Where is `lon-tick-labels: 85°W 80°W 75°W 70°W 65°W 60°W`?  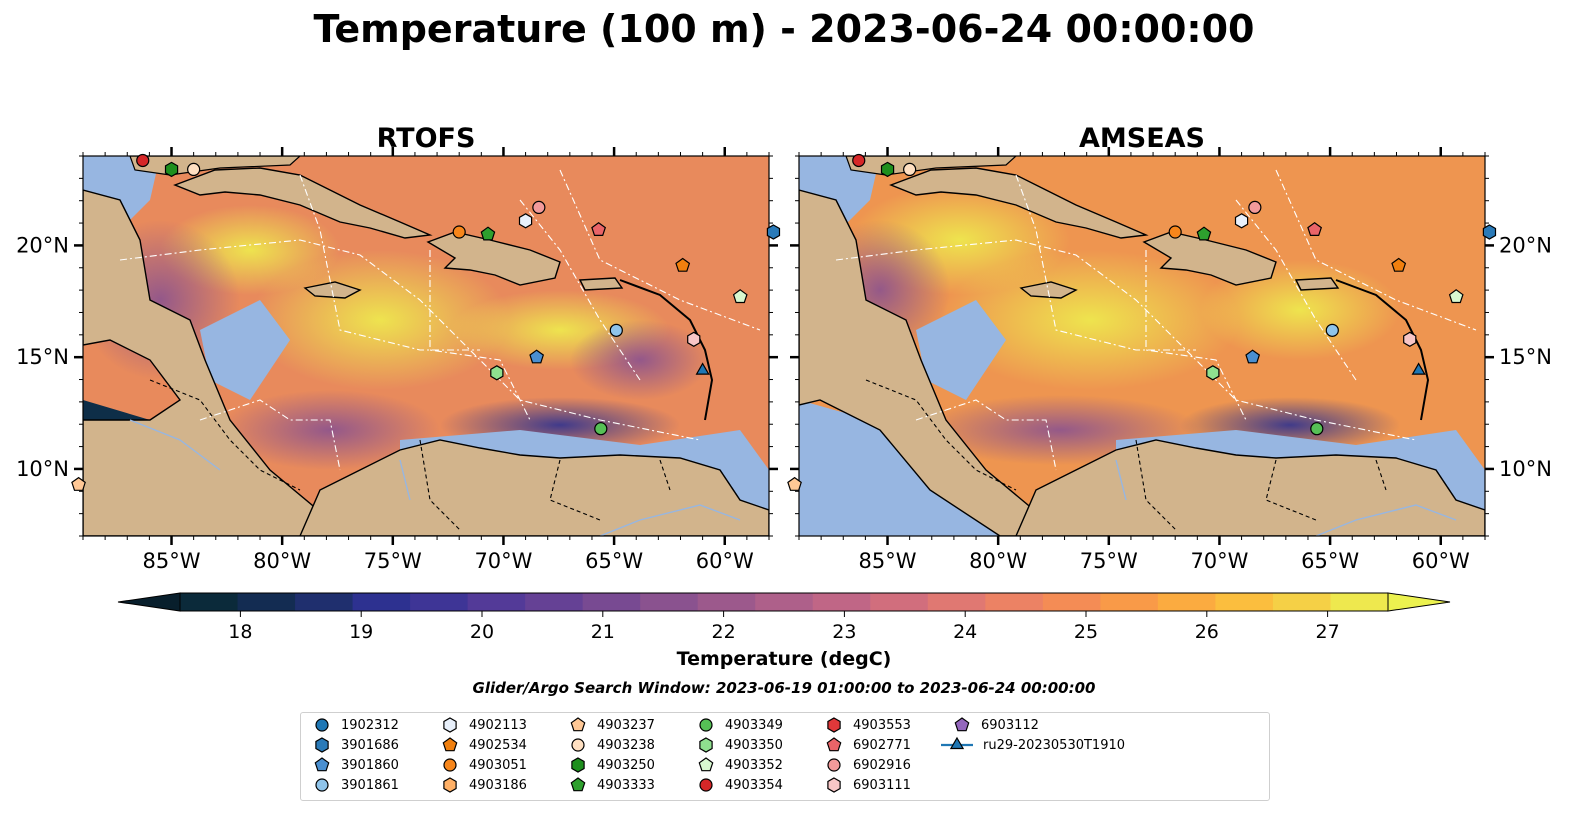 lon-tick-labels: 85°W 80°W 75°W 70°W 65°W 60°W is located at coordinates (1164, 561).